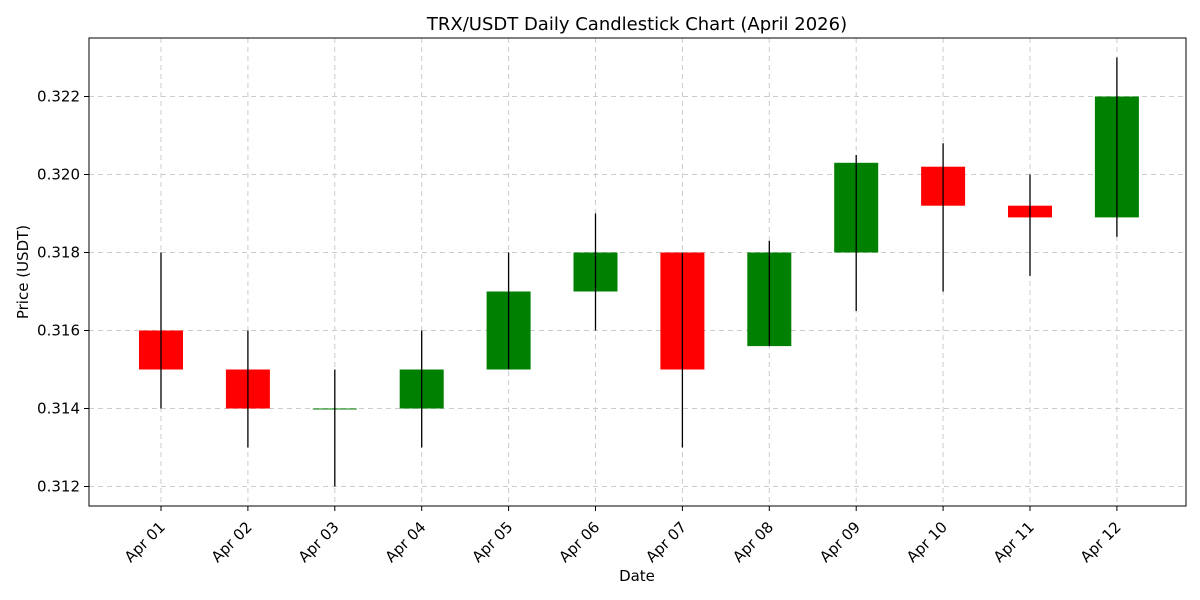 The height and width of the screenshot is (600, 1200). What do you see at coordinates (58, 487) in the screenshot?
I see `y-tick-label: 0.312` at bounding box center [58, 487].